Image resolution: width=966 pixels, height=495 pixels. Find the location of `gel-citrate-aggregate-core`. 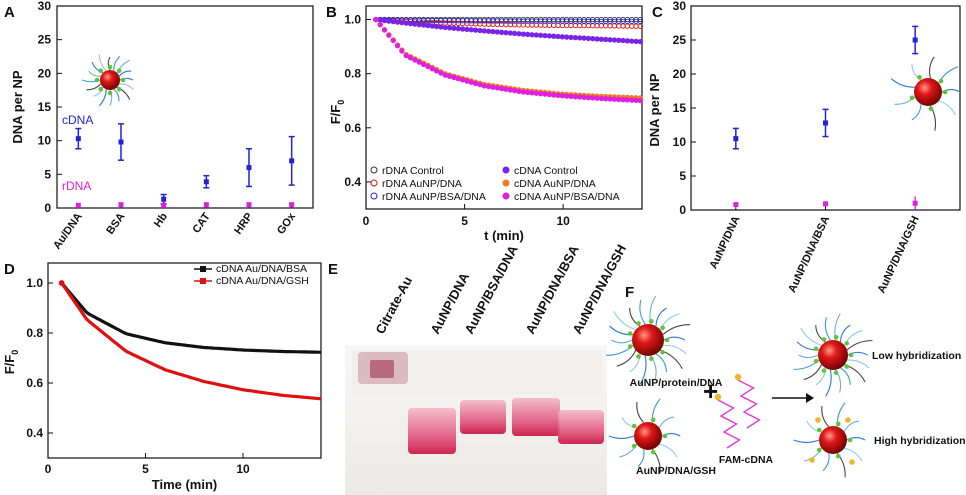

gel-citrate-aggregate-core is located at coordinates (382, 369).